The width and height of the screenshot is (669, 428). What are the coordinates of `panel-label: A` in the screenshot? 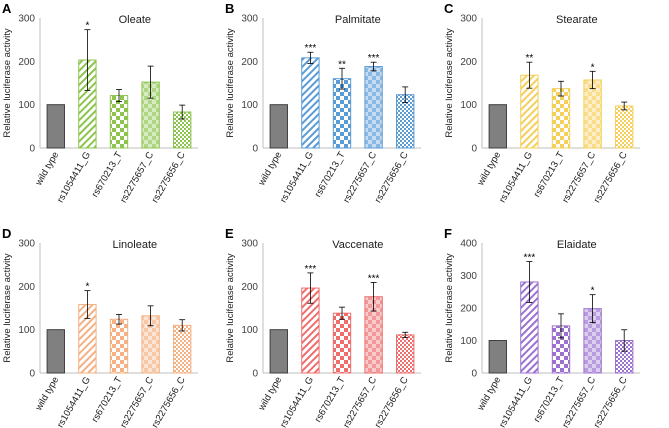 It's located at (7, 8).